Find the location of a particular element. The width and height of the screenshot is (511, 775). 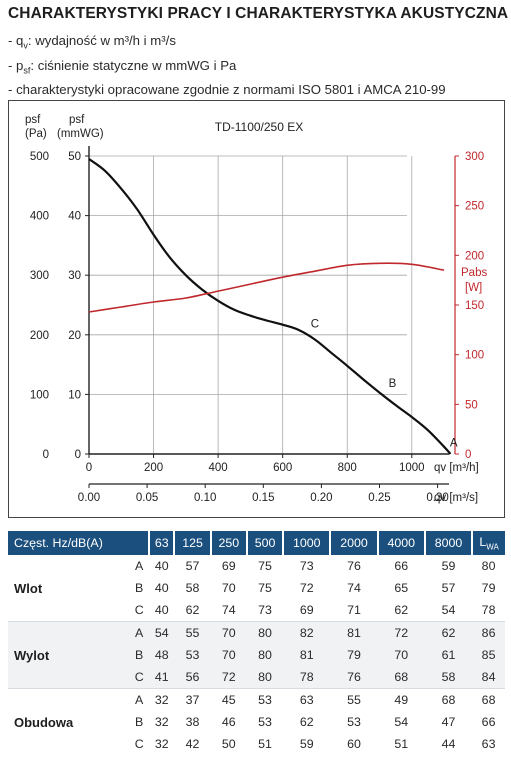

table-cell: 73 is located at coordinates (307, 566).